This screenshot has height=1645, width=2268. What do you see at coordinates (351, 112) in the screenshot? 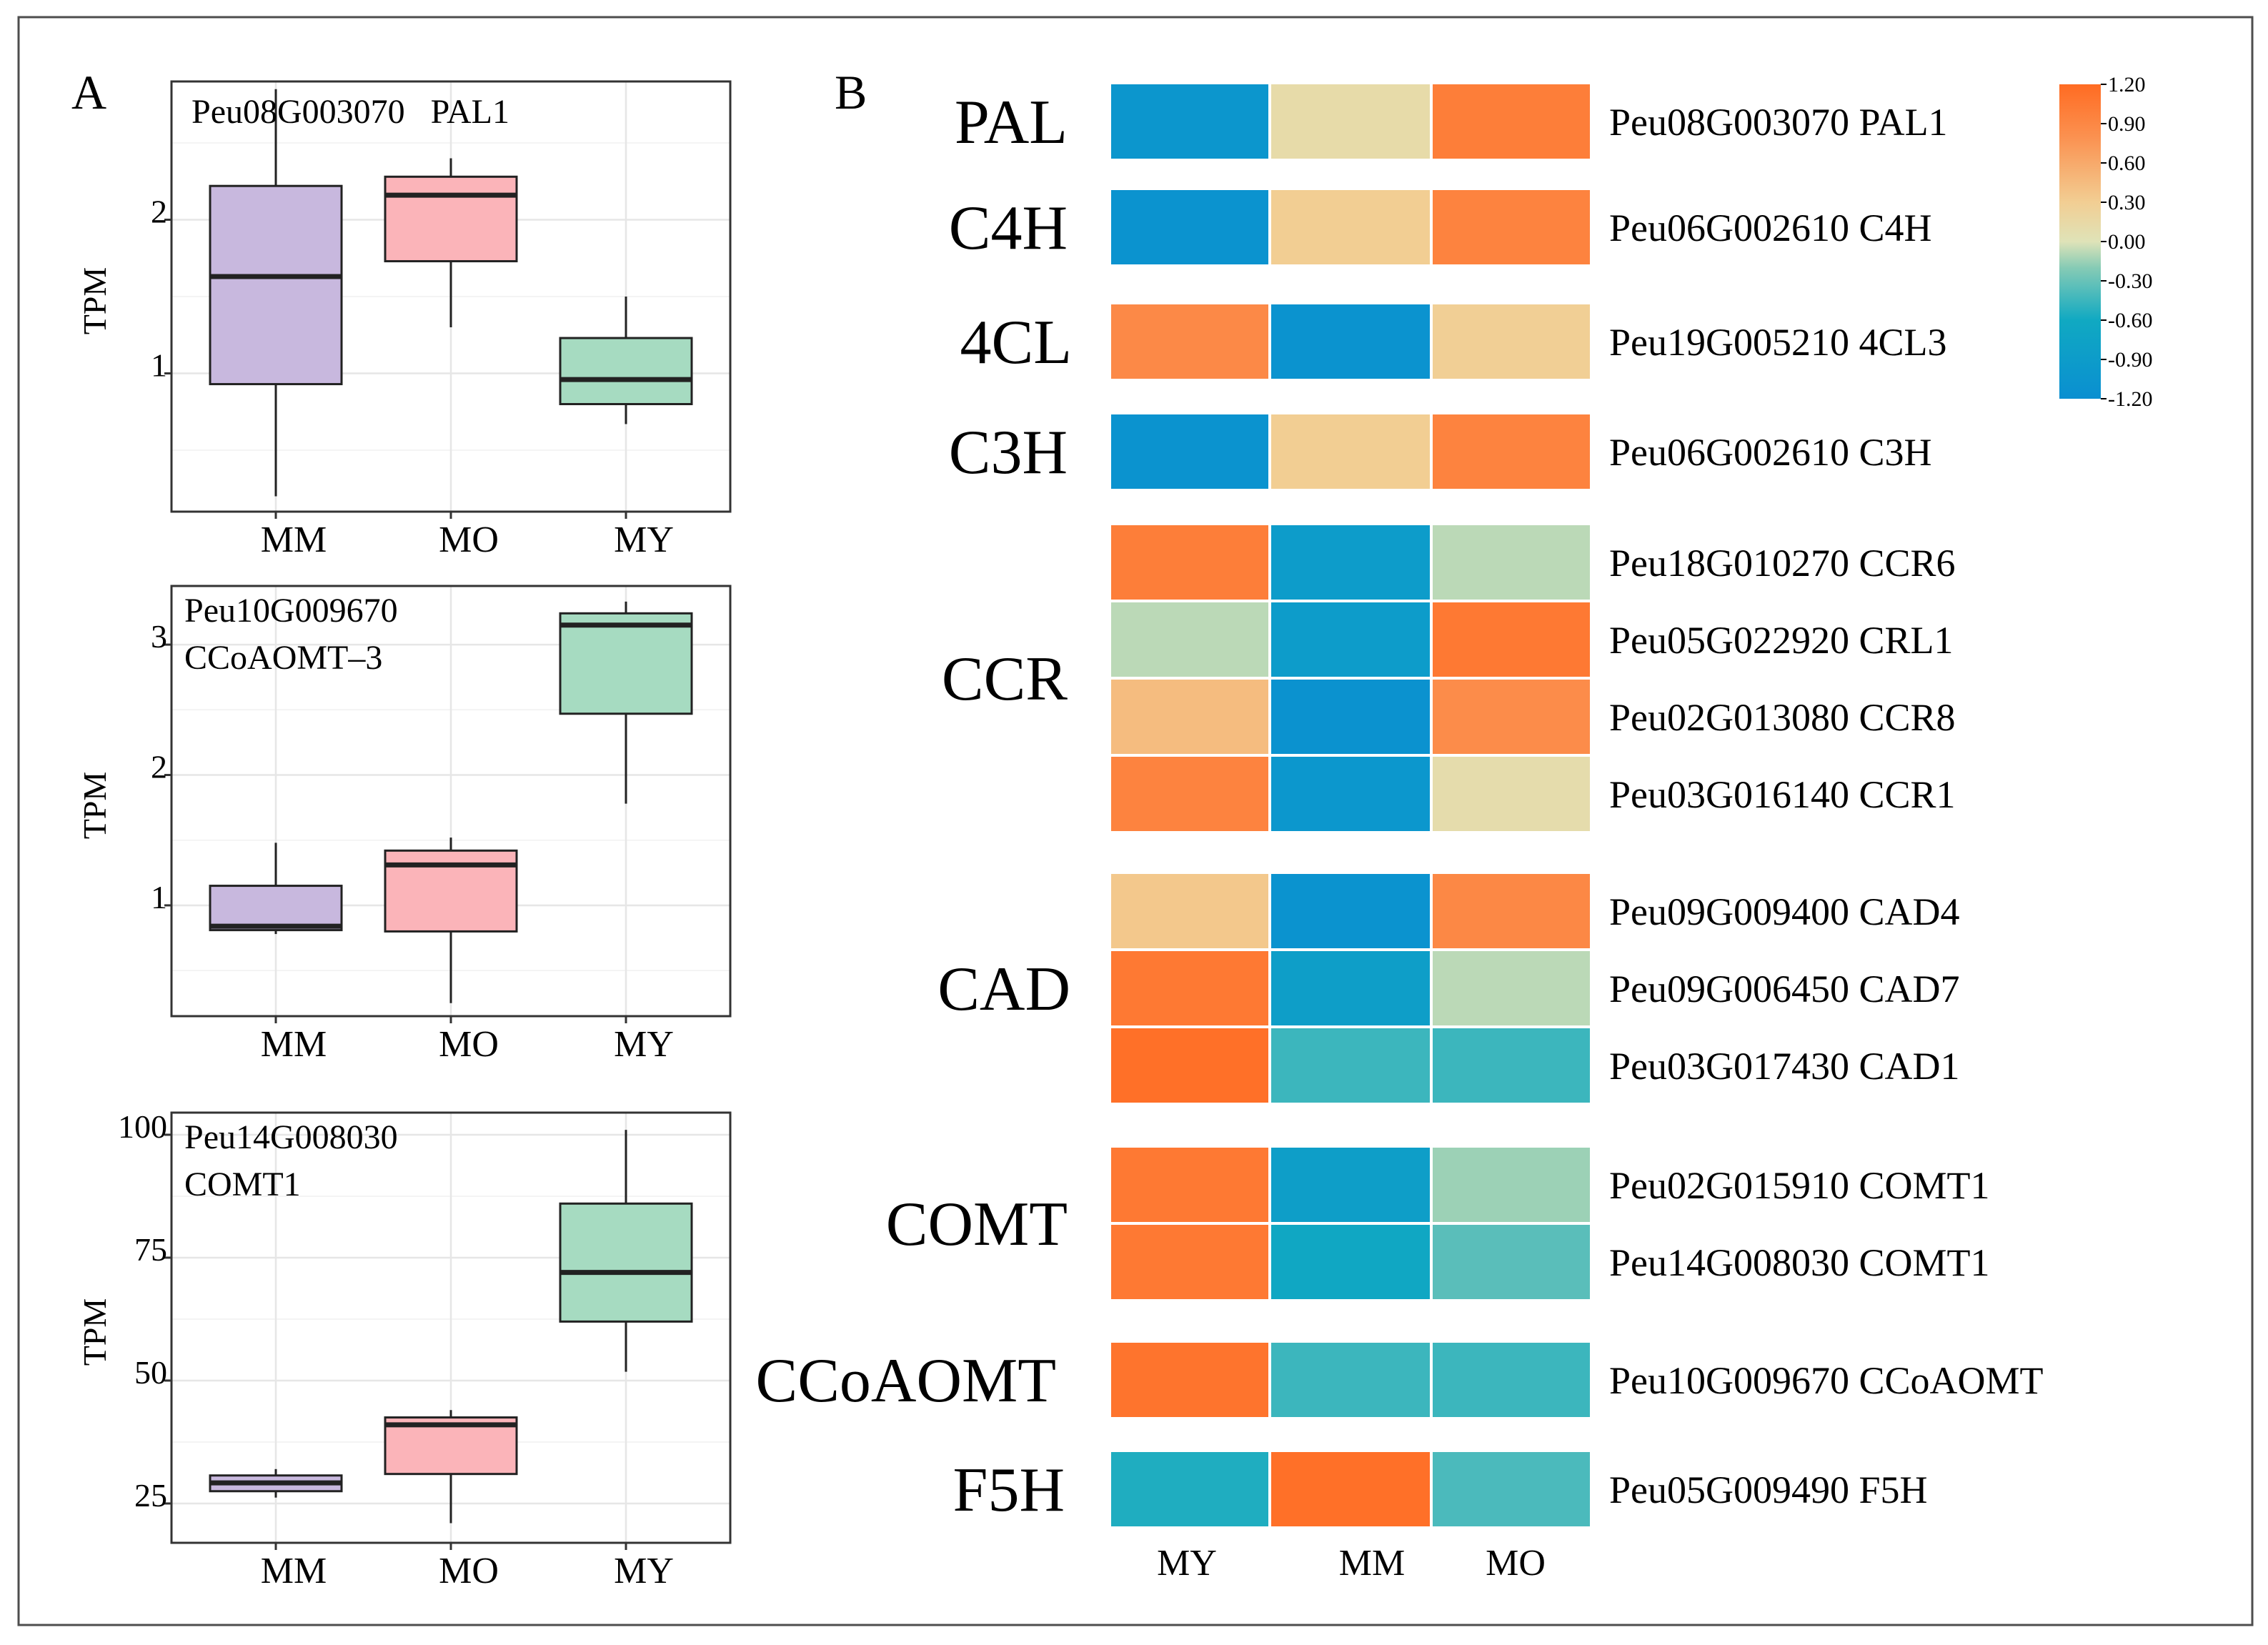
I see `gene-title-line: Peu08G003070 PAL1` at bounding box center [351, 112].